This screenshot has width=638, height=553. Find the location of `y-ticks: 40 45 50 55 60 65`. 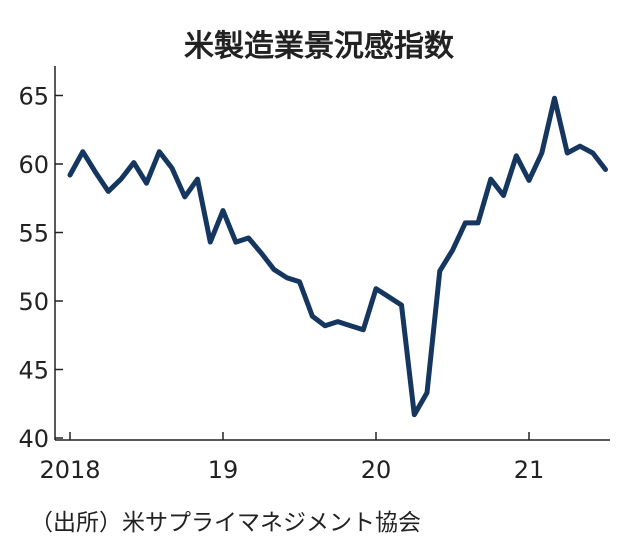

y-ticks: 40 45 50 55 60 65 is located at coordinates (40, 268).